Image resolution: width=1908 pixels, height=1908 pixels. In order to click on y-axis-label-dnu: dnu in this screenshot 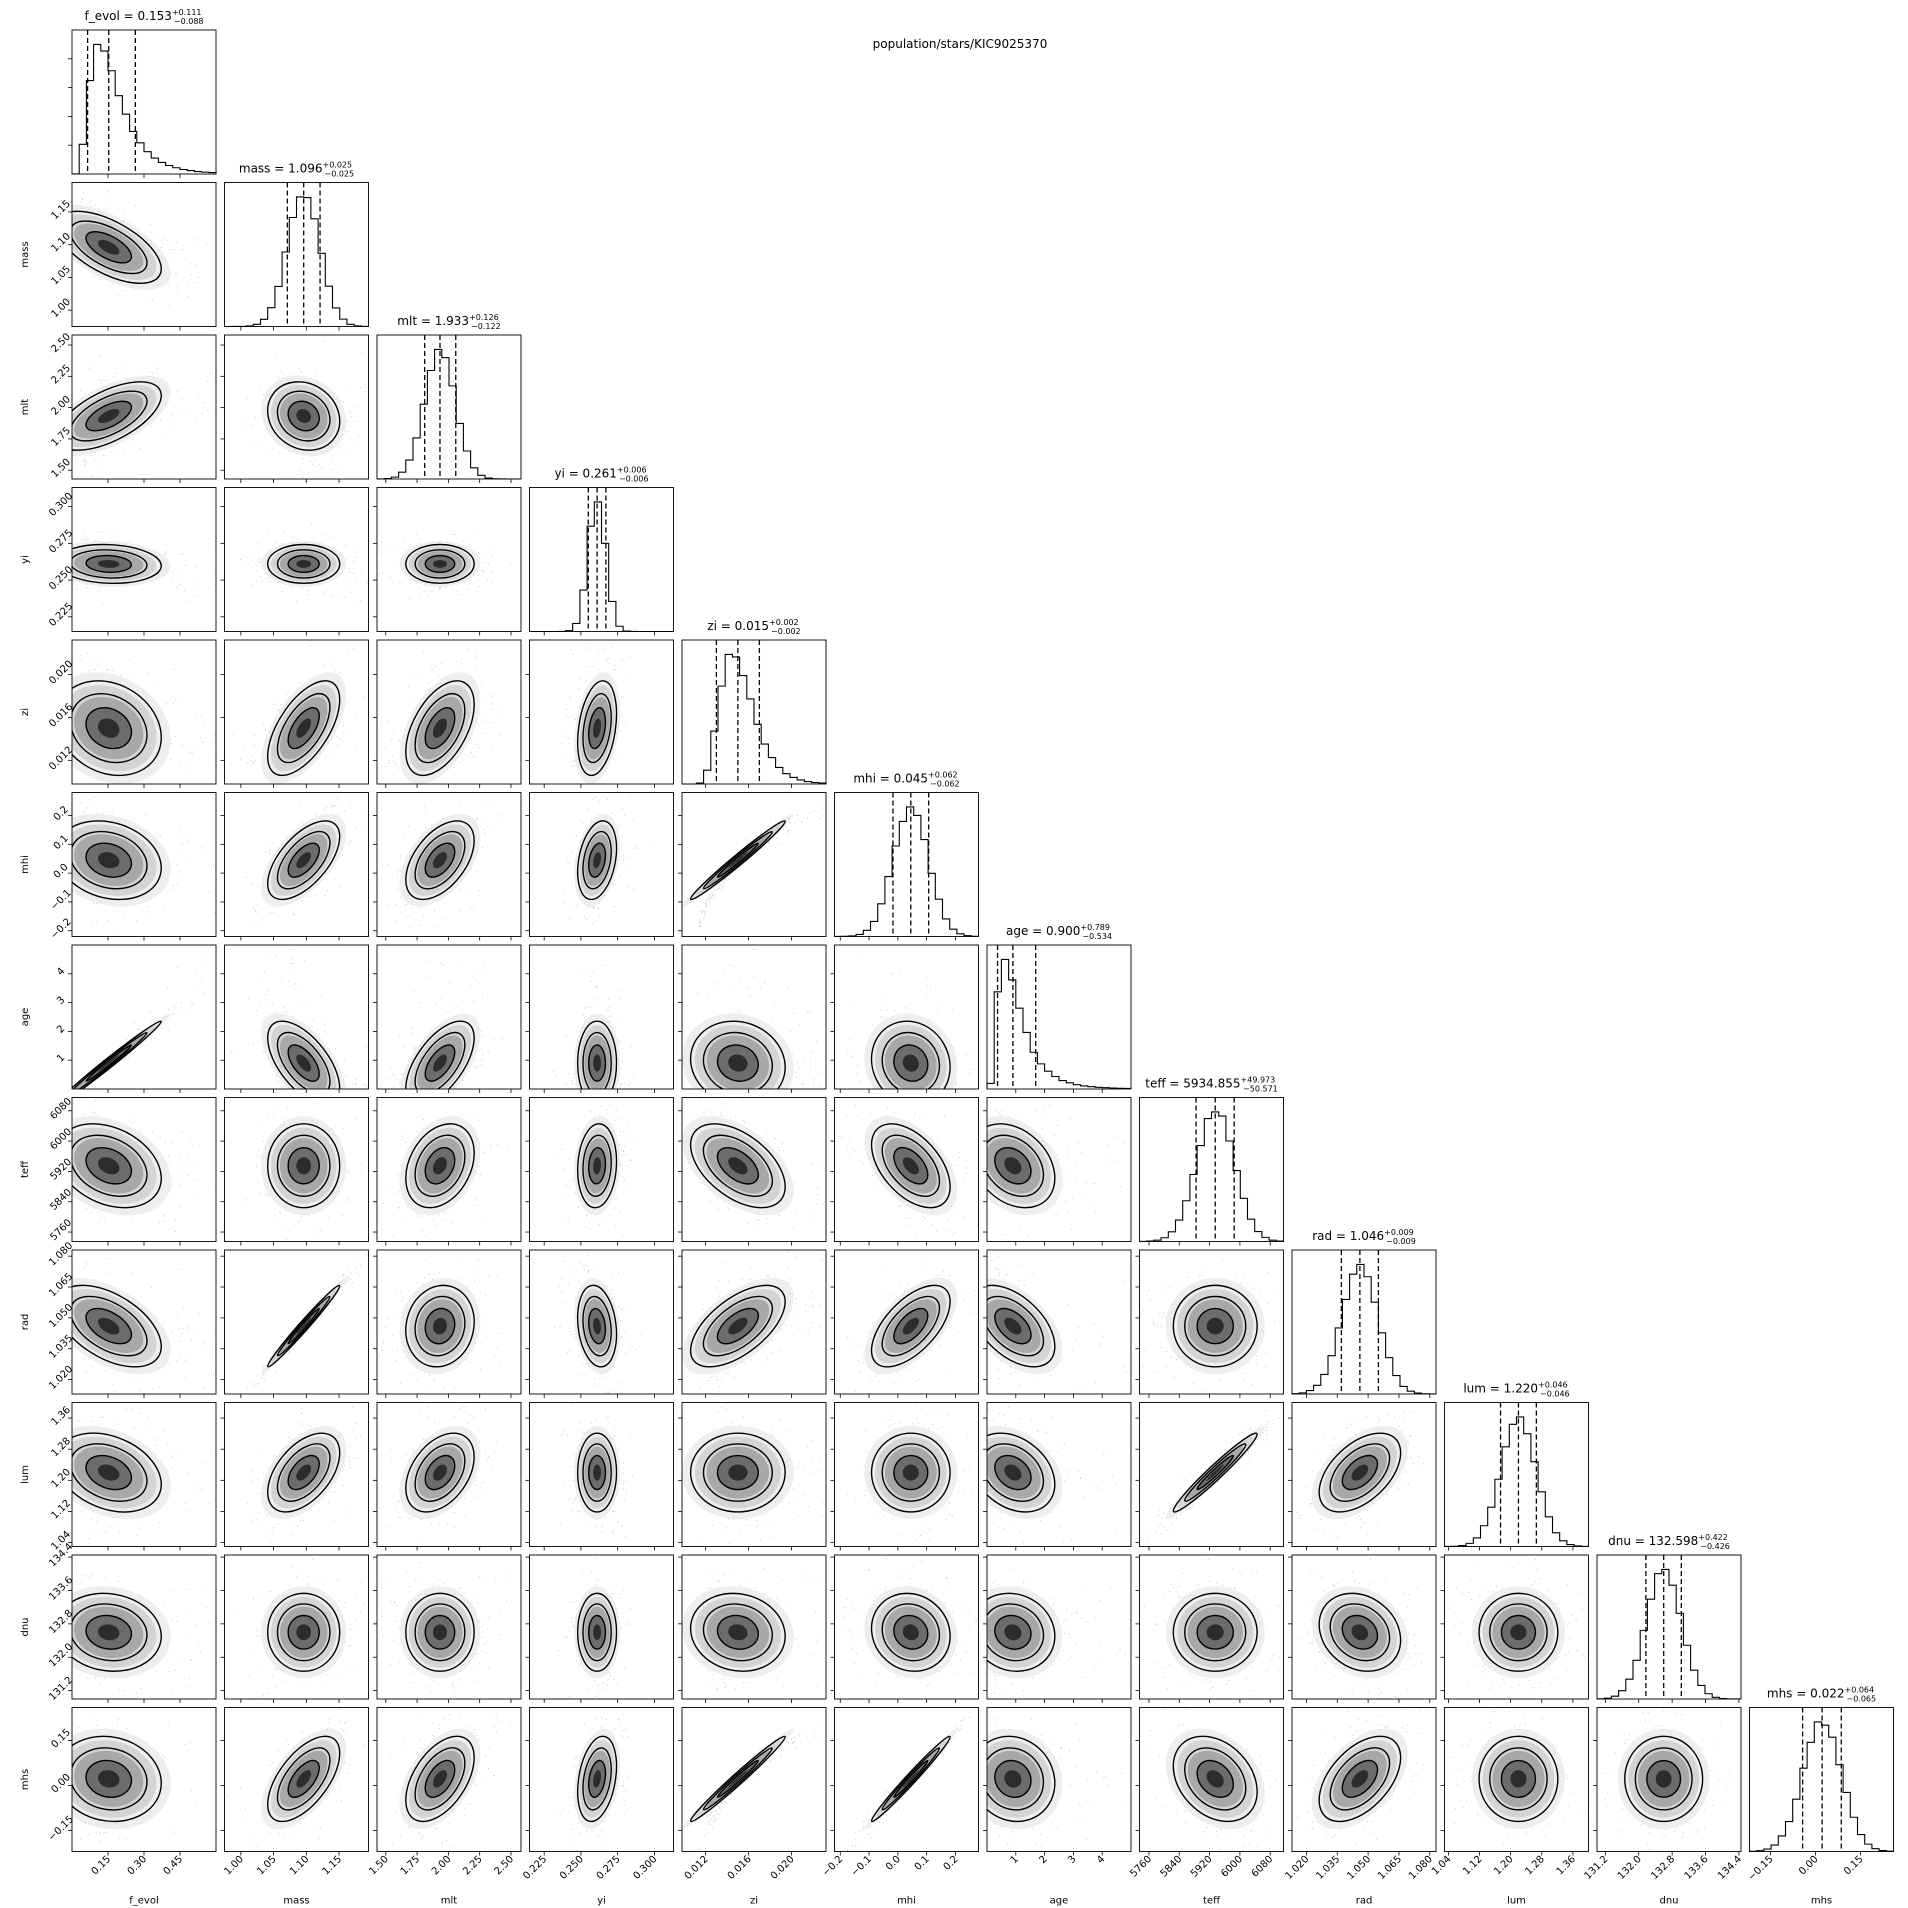, I will do `click(25, 1626)`.